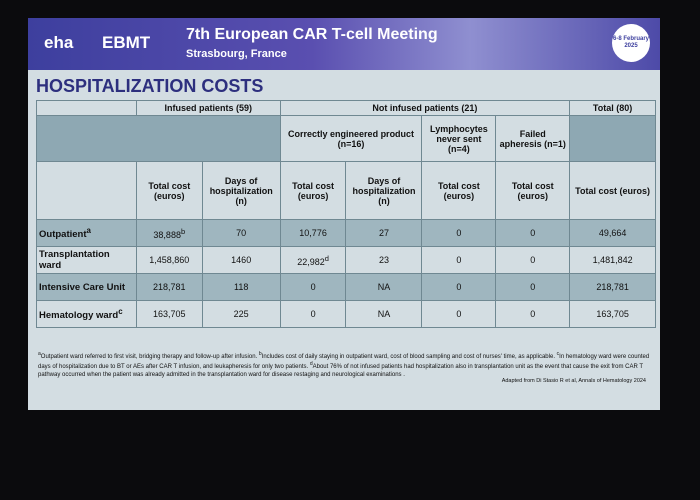 The image size is (700, 500). What do you see at coordinates (612, 233) in the screenshot?
I see `cell-text: 49,664` at bounding box center [612, 233].